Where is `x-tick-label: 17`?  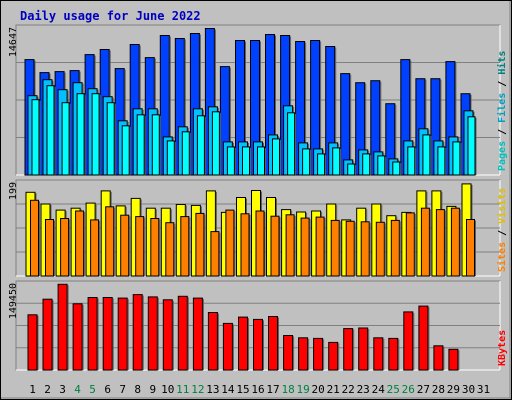 x-tick-label: 17 is located at coordinates (272, 389).